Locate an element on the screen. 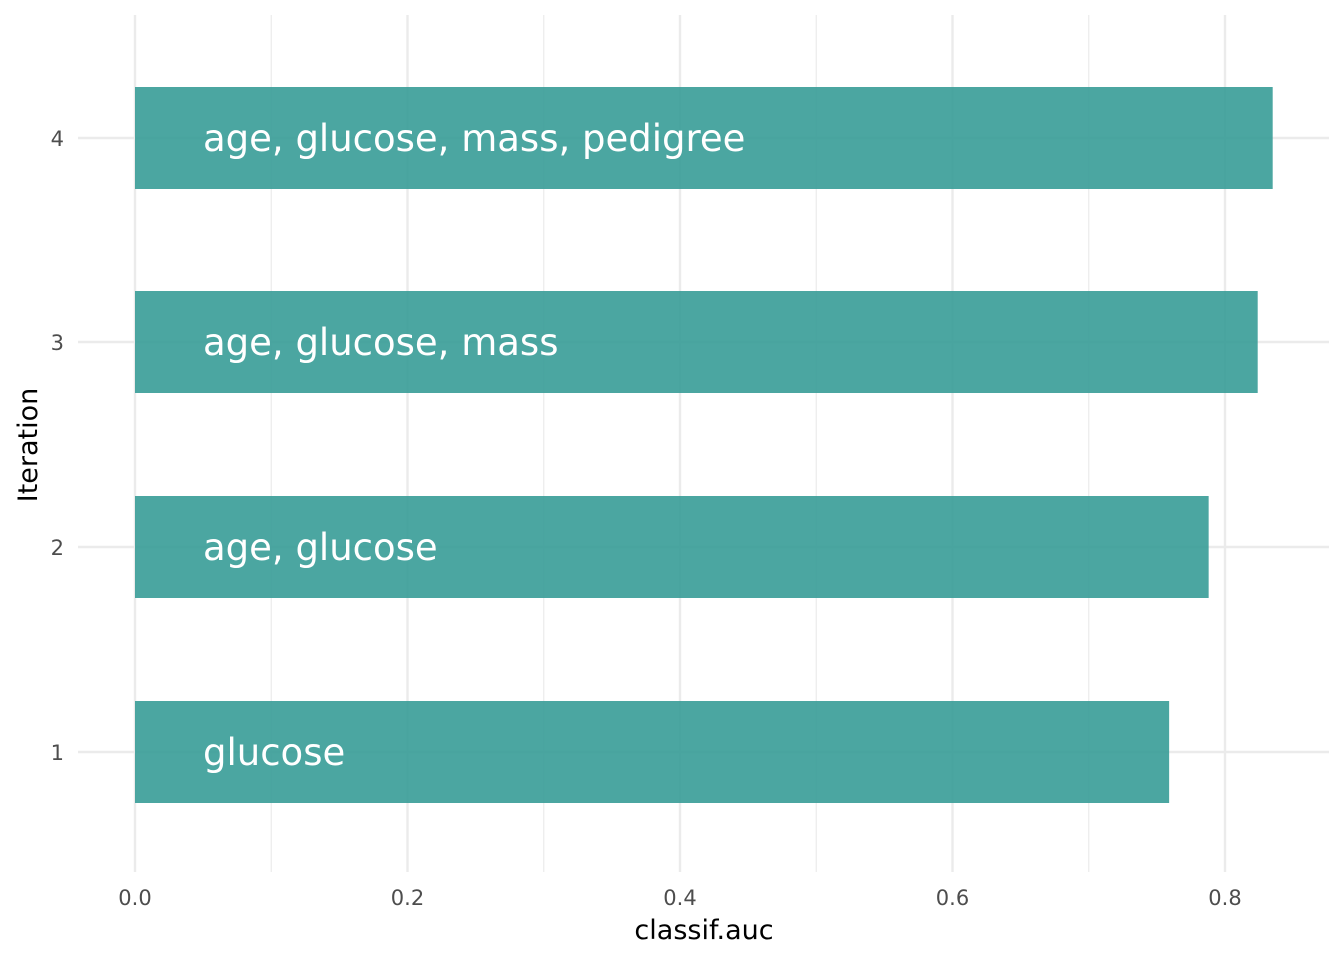 Image resolution: width=1344 pixels, height=960 pixels. y-tick-label: 1 is located at coordinates (57, 753).